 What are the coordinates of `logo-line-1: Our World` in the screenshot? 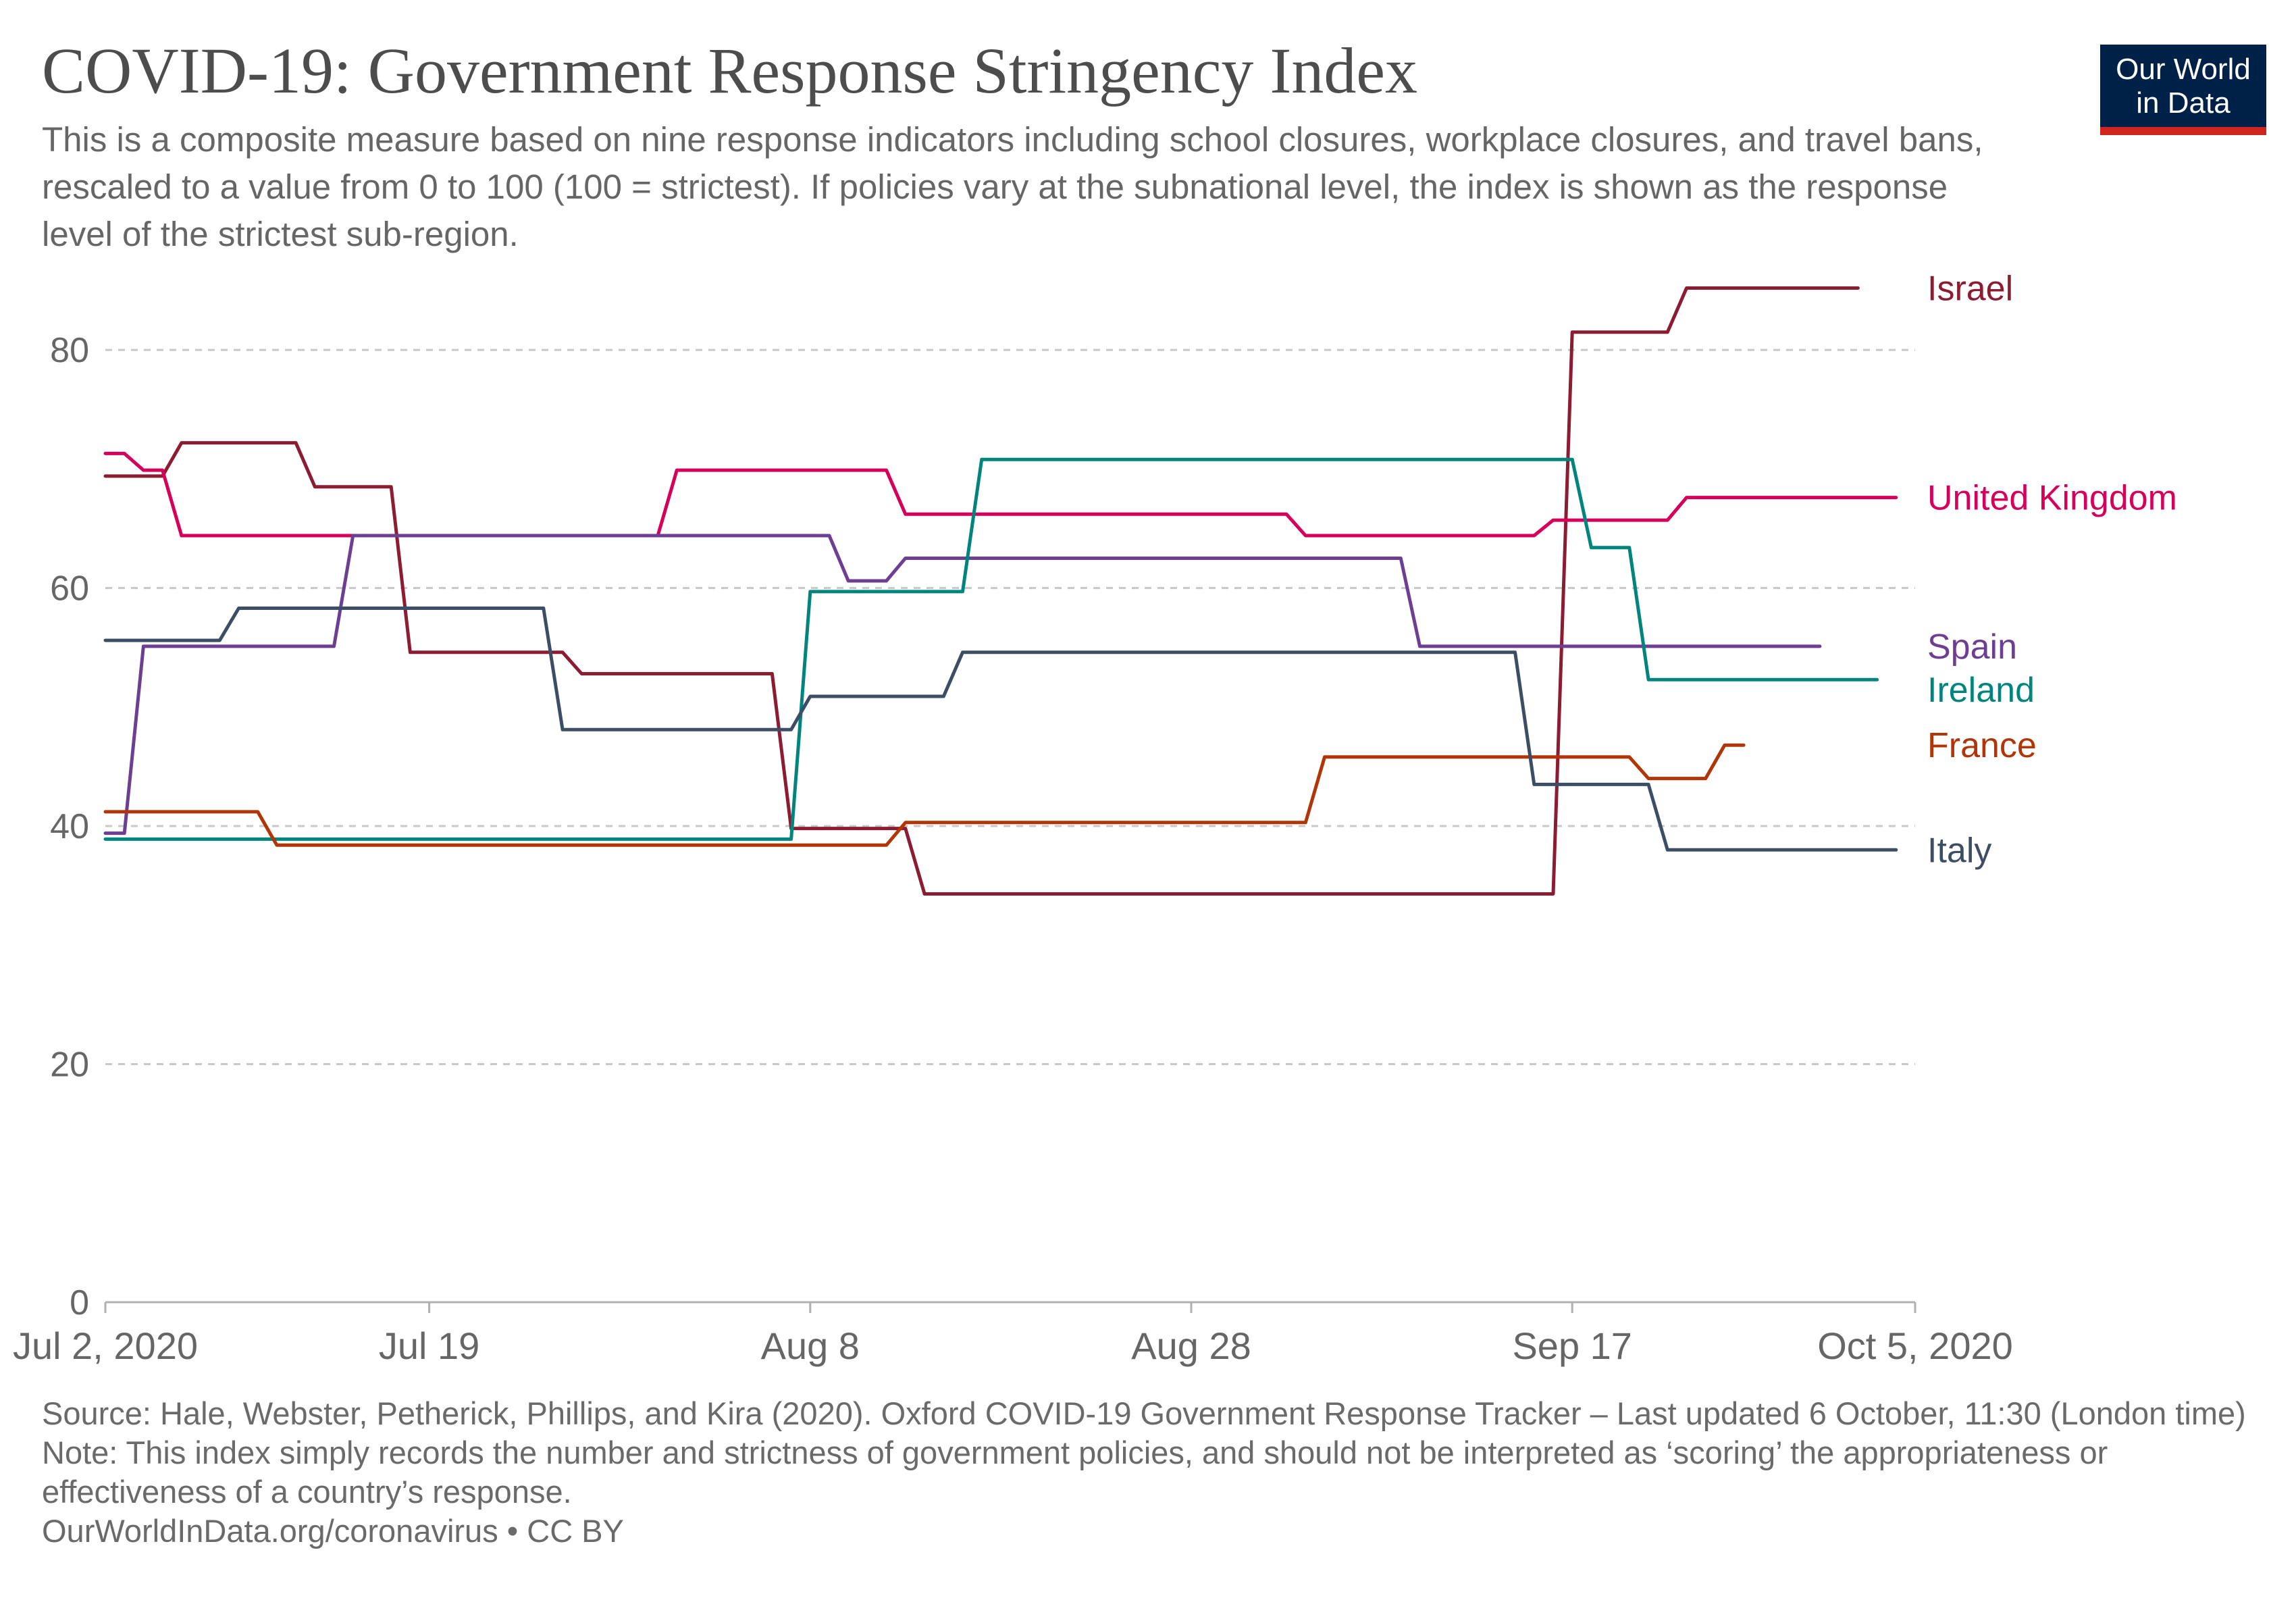 It's located at (2183, 69).